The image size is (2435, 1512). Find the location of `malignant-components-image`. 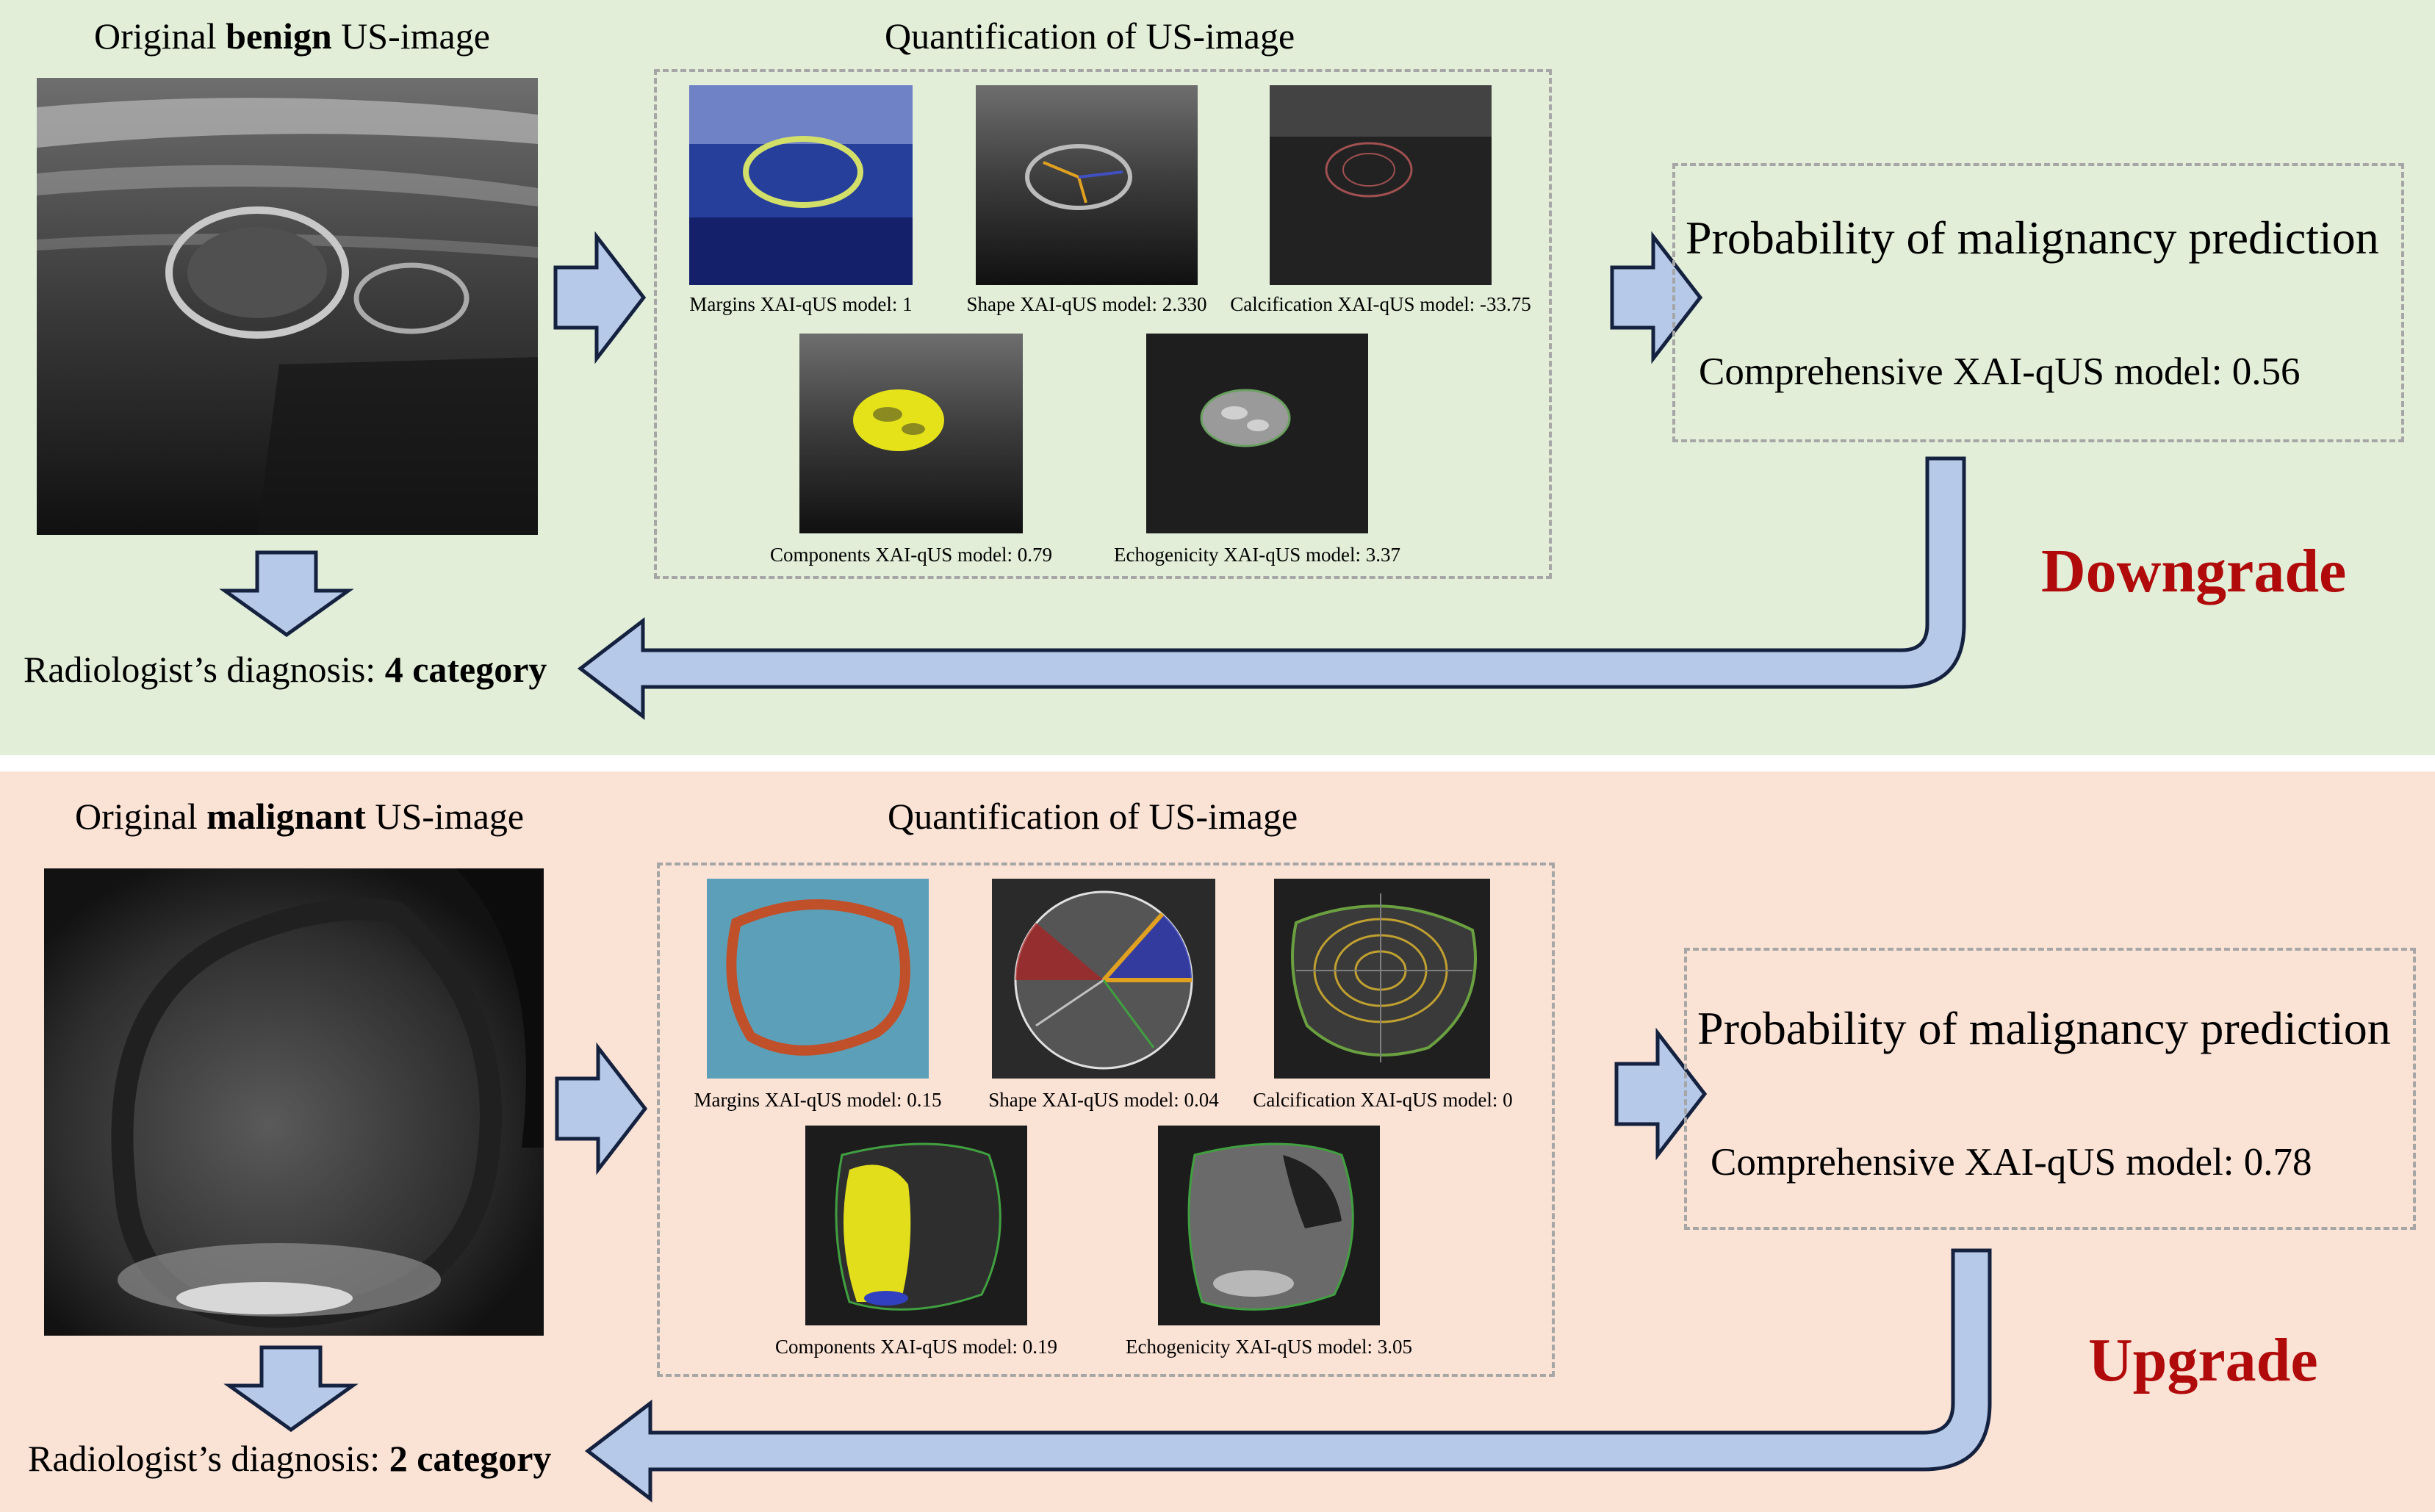

malignant-components-image is located at coordinates (916, 1226).